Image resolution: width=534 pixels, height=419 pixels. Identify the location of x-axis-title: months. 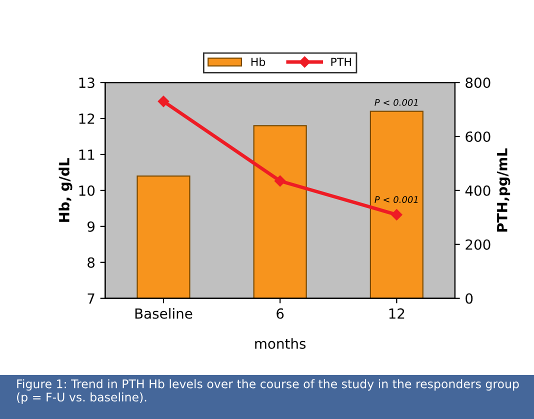
(280, 343).